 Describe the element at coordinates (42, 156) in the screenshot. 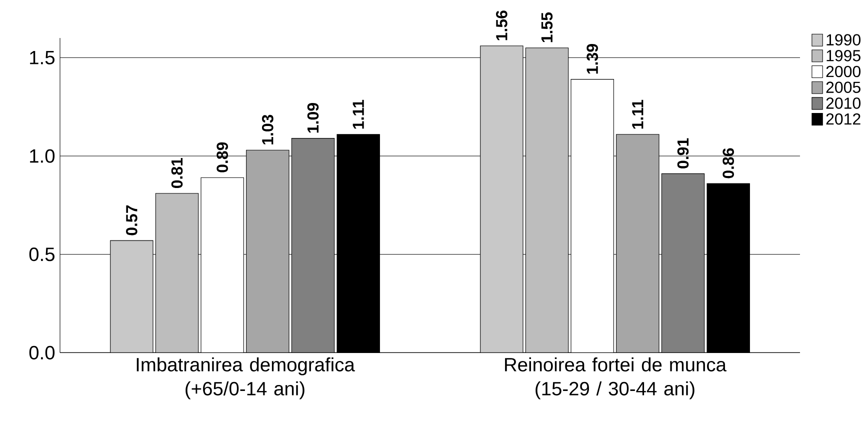

I see `y-tick-label: 1.0` at that location.